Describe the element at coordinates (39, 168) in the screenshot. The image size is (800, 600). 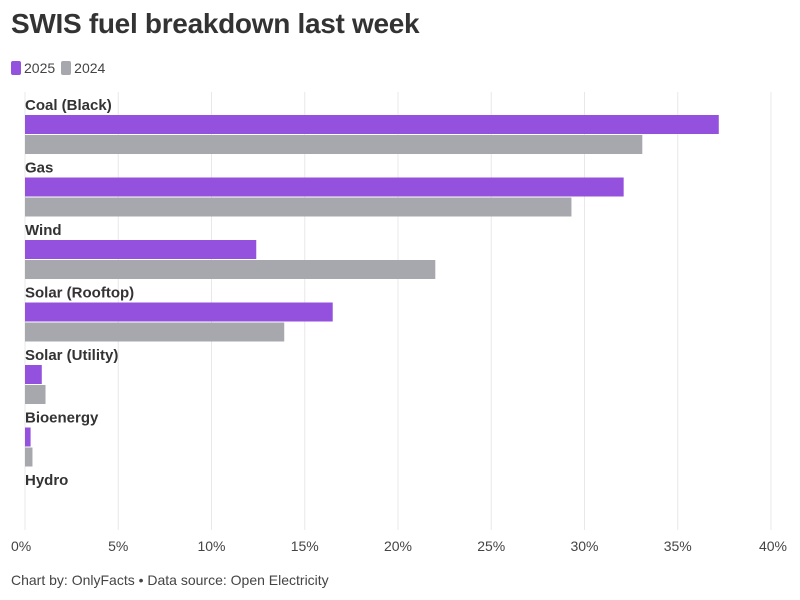
I see `category-label: Gas` at that location.